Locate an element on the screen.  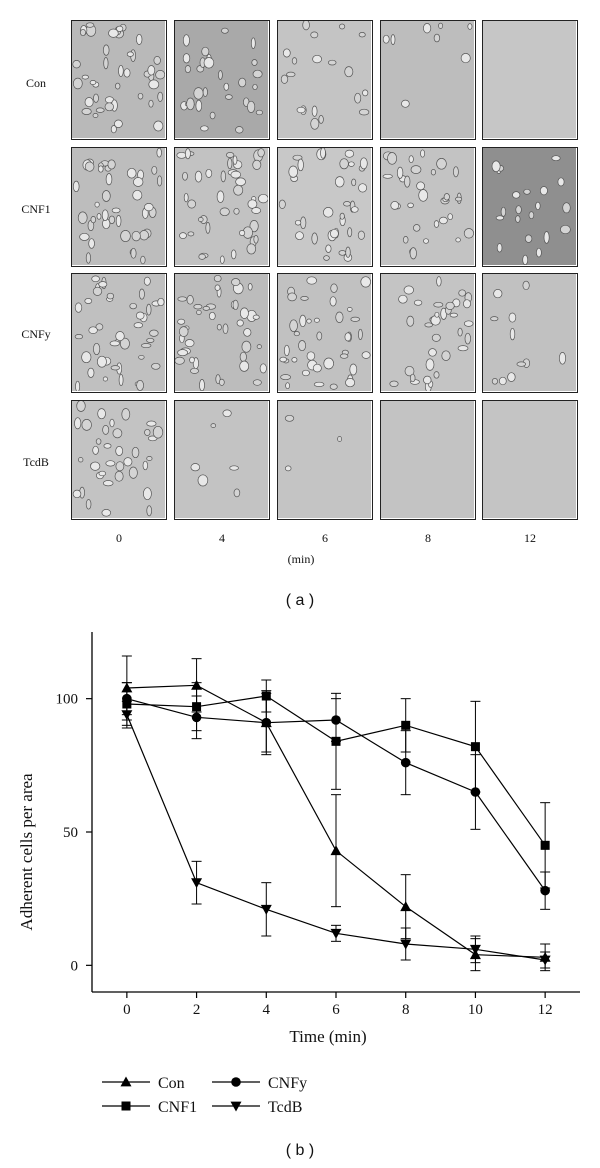
panel-b-caption: ( b ) is located at coordinates (300, 1150).